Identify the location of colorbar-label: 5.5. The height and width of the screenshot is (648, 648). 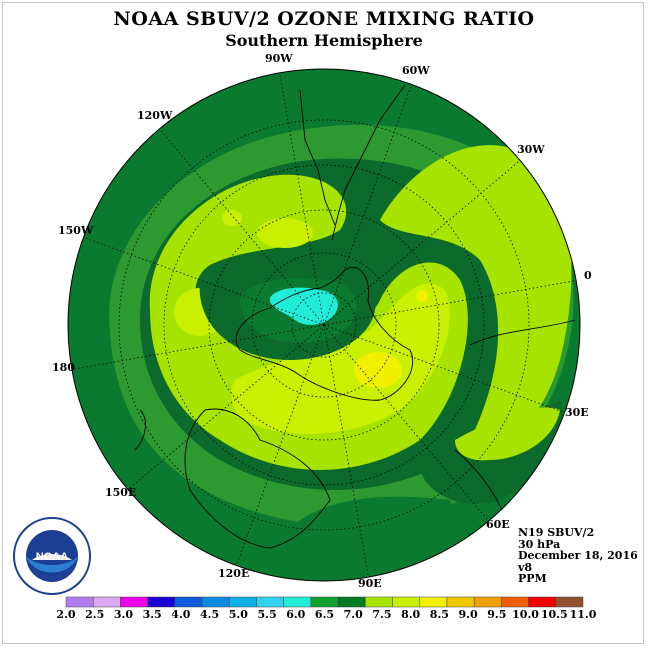
(267, 614).